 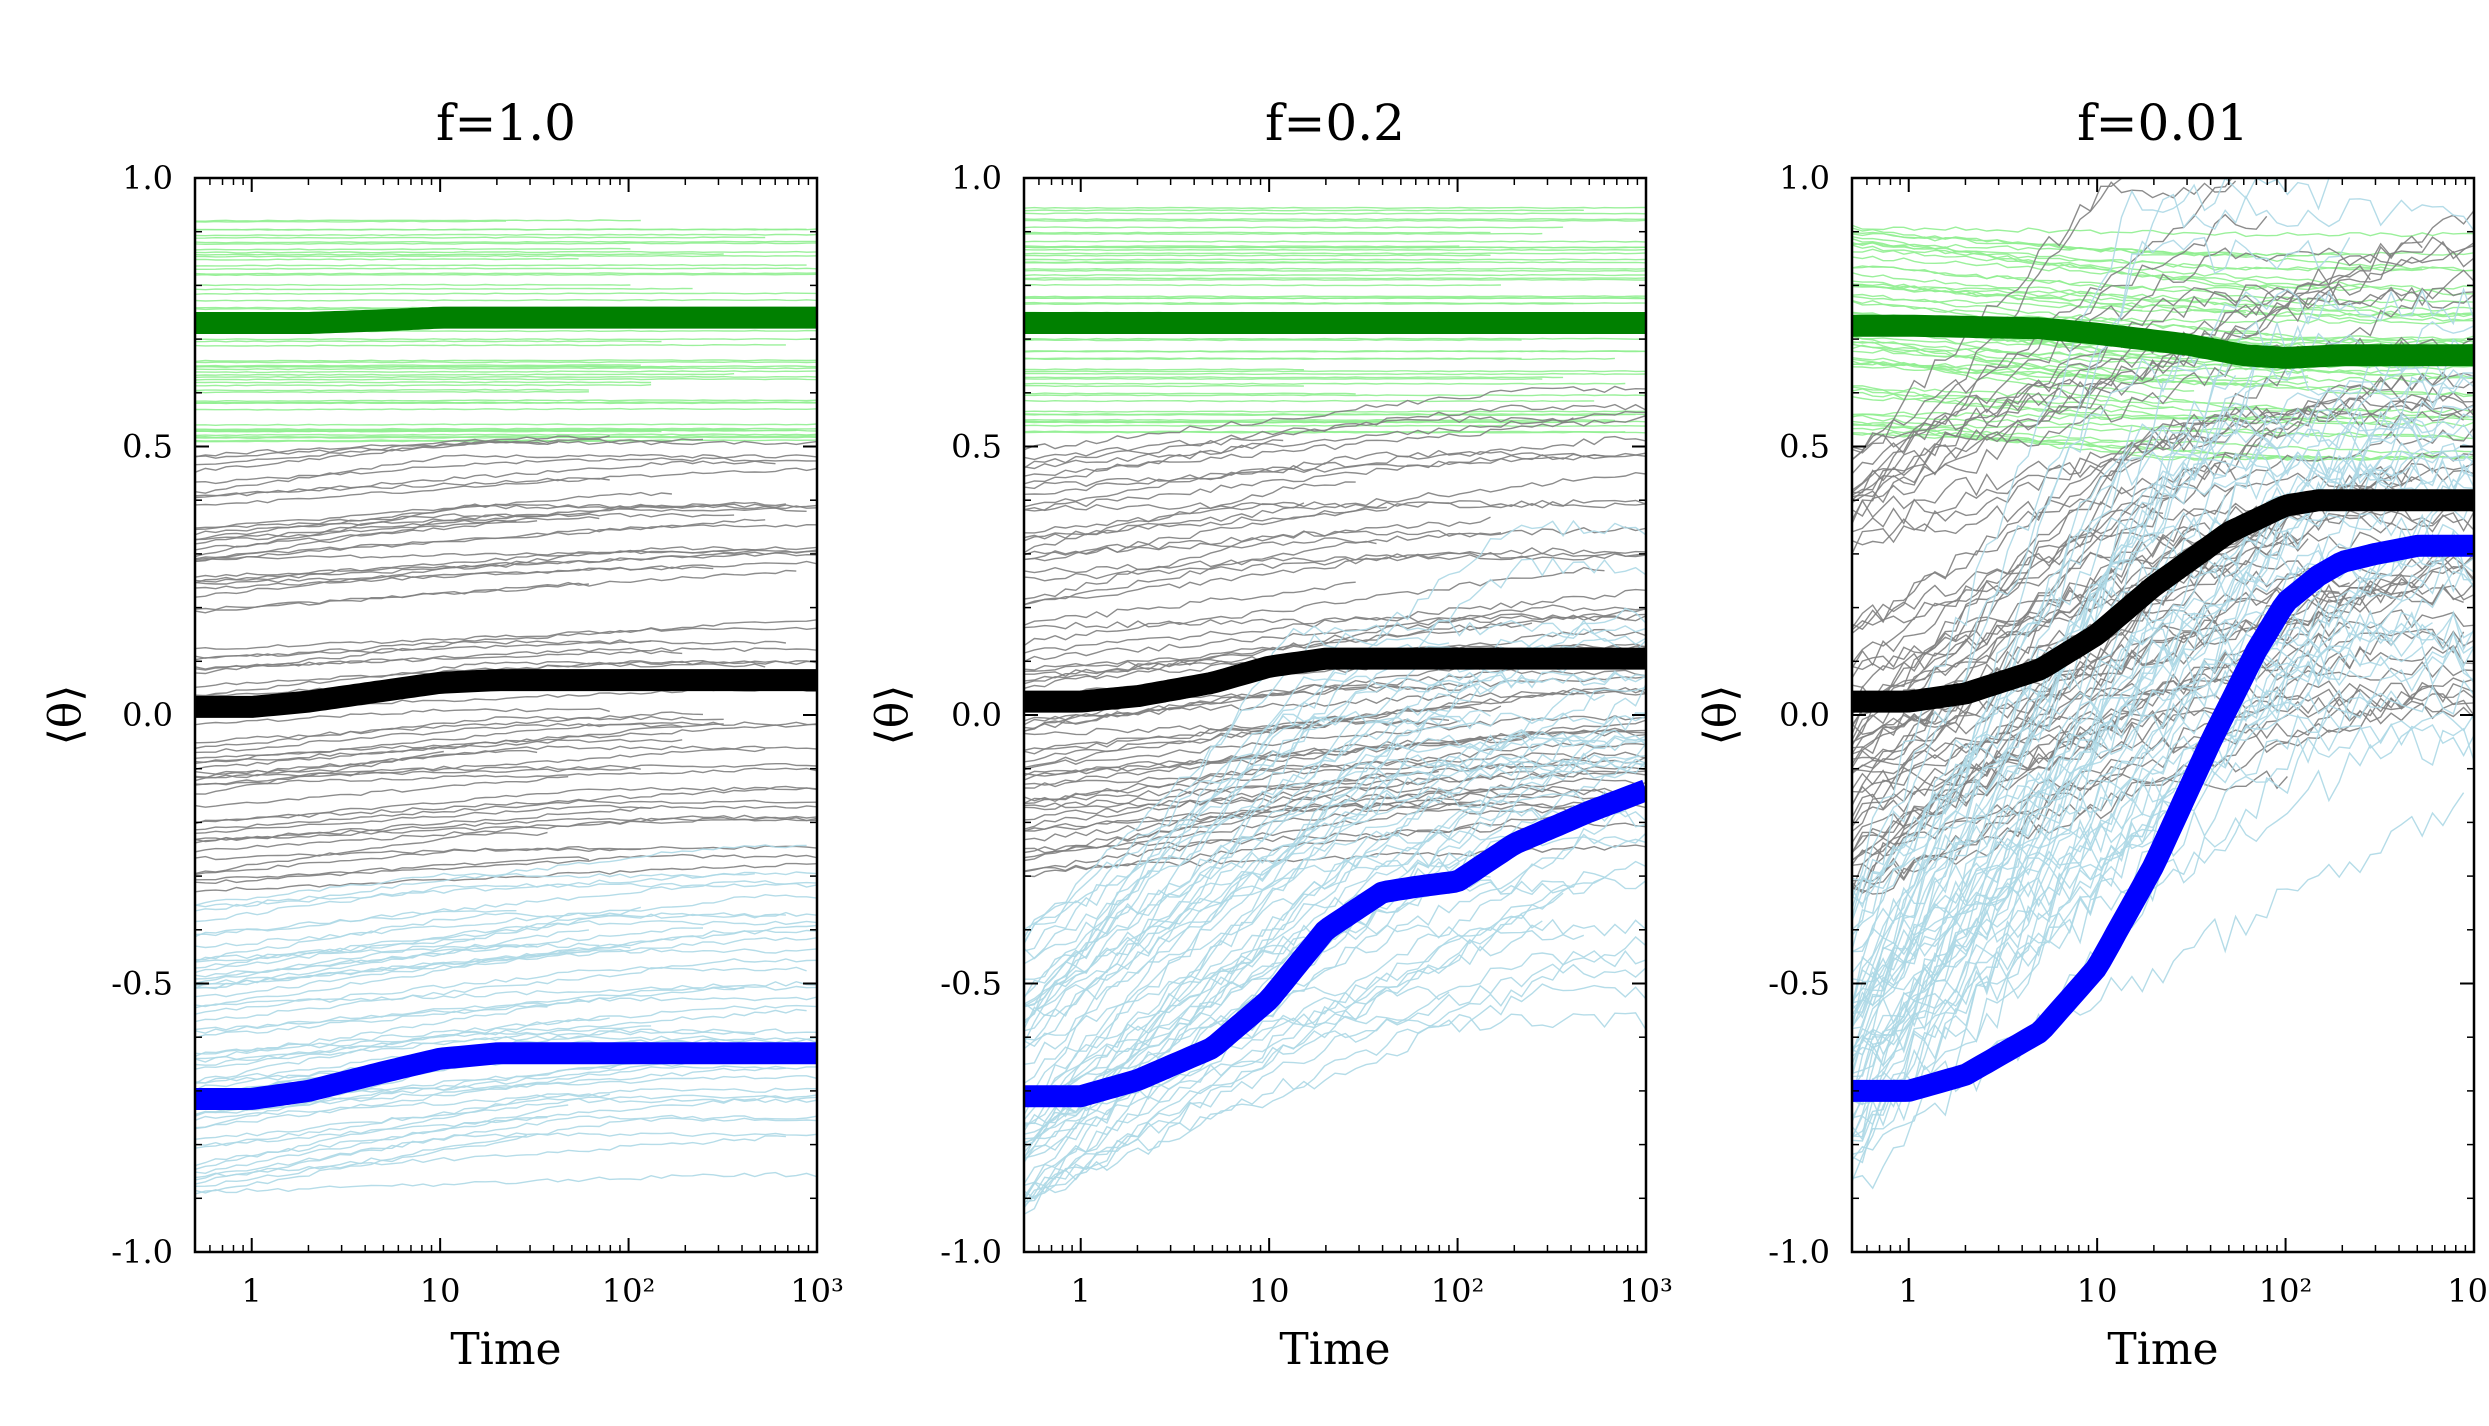 What do you see at coordinates (976, 715) in the screenshot?
I see `y-tick-label: 0.0` at bounding box center [976, 715].